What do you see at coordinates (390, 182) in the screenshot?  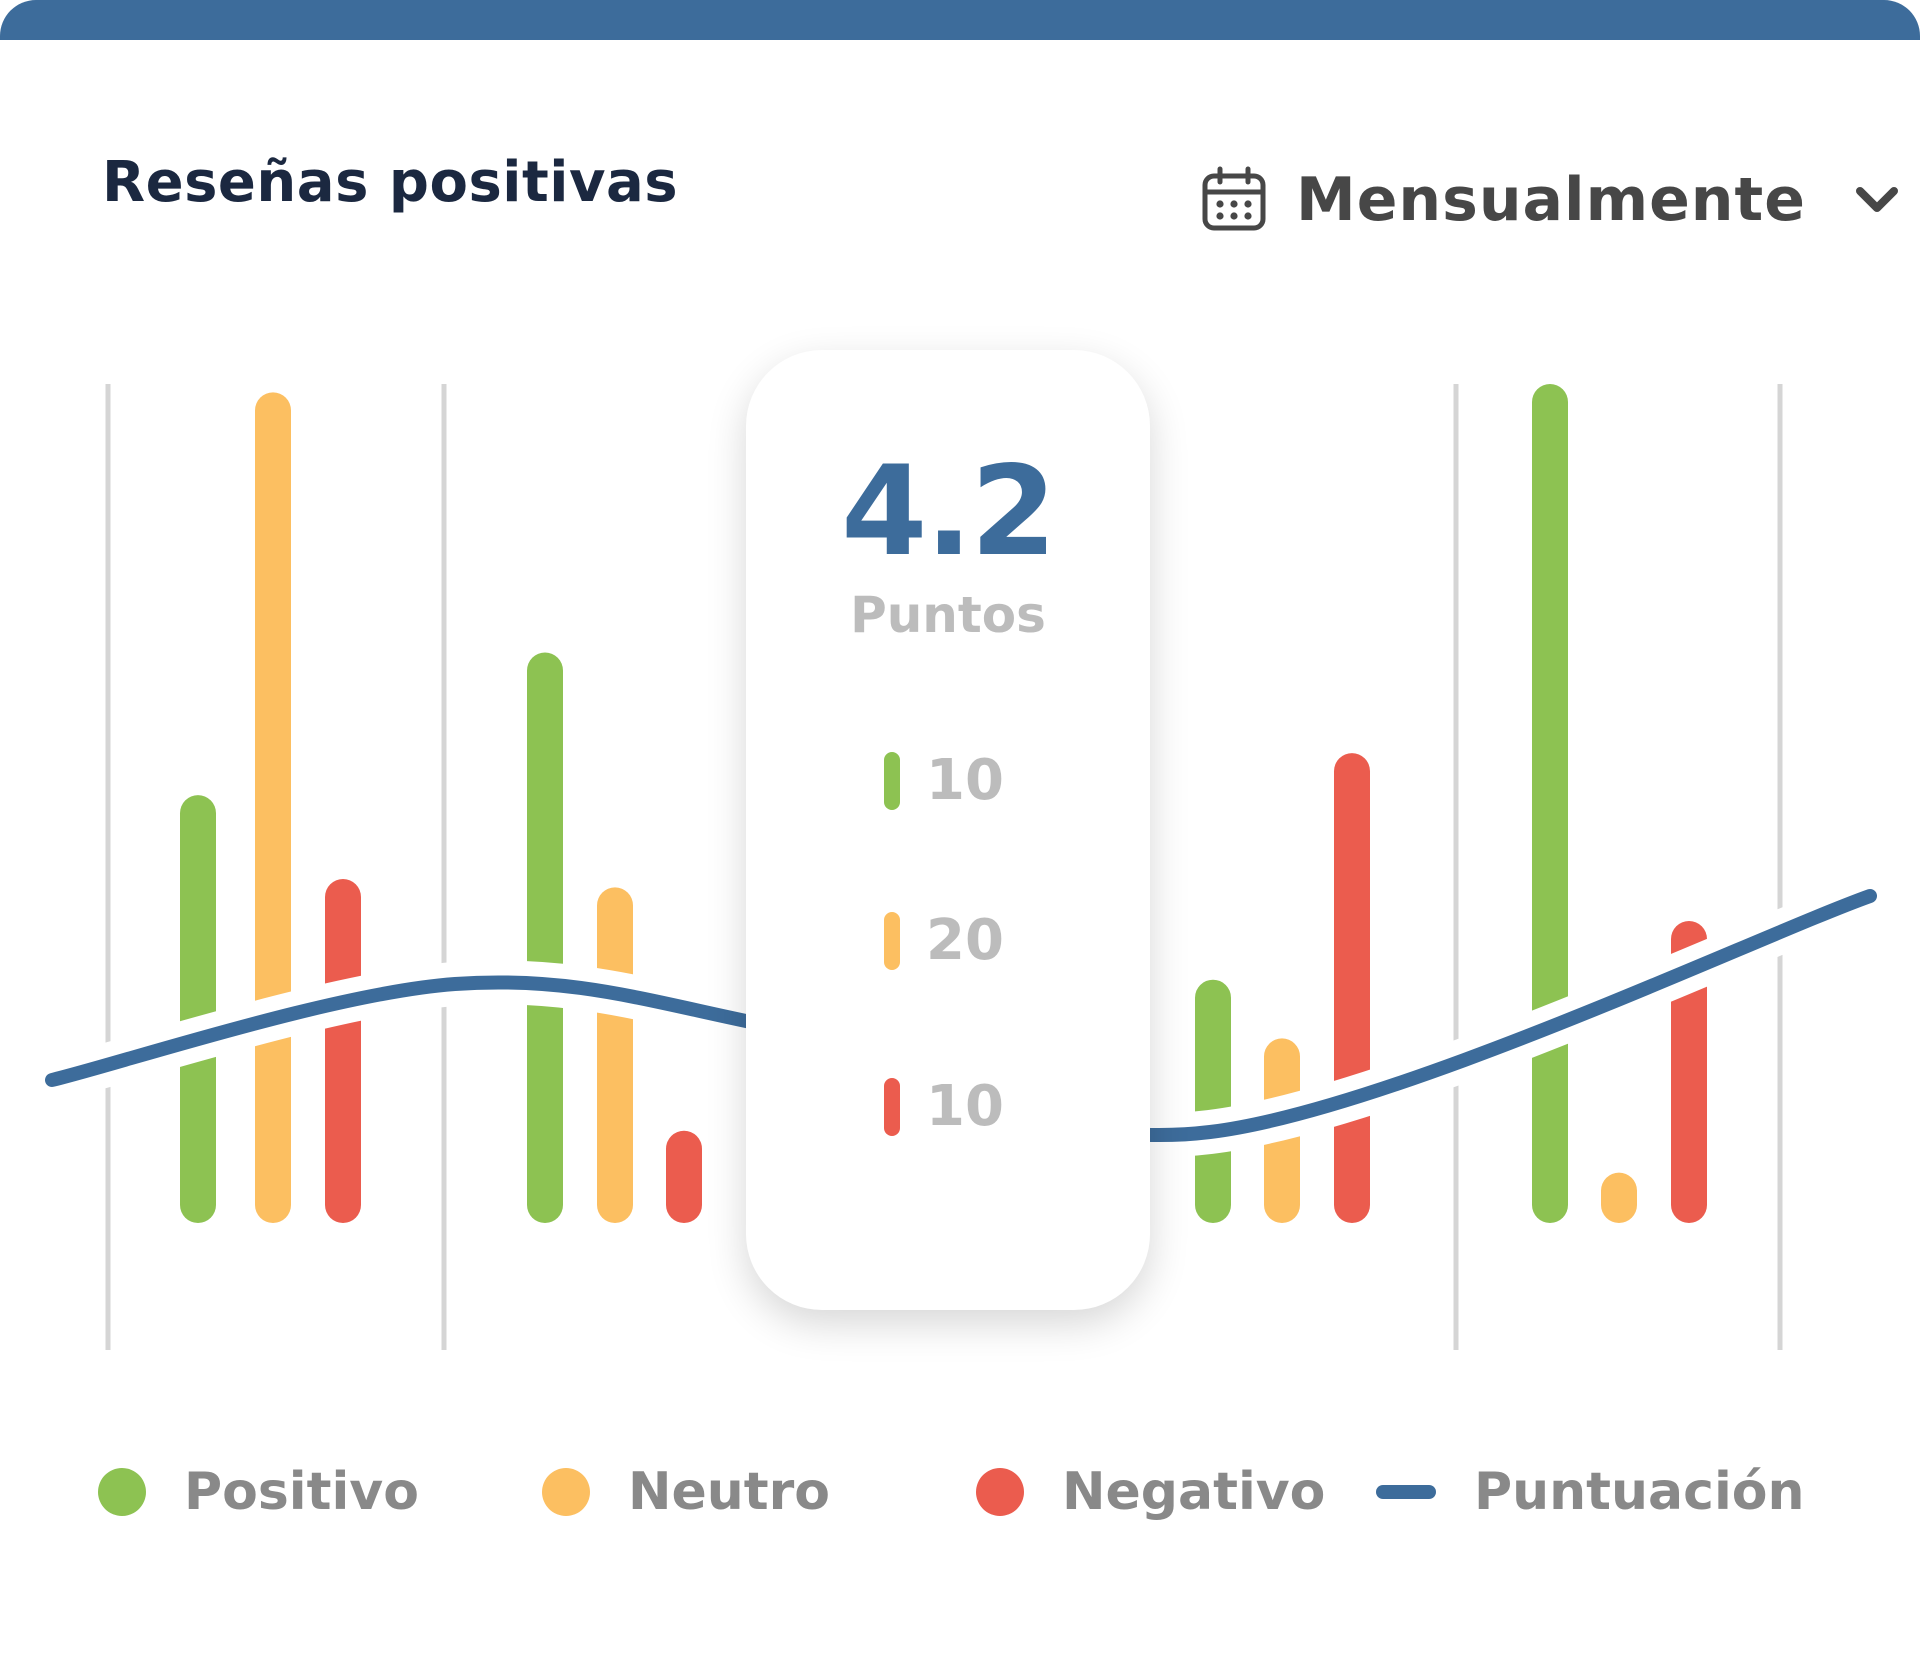 I see `card-title: Reseñas positivas` at bounding box center [390, 182].